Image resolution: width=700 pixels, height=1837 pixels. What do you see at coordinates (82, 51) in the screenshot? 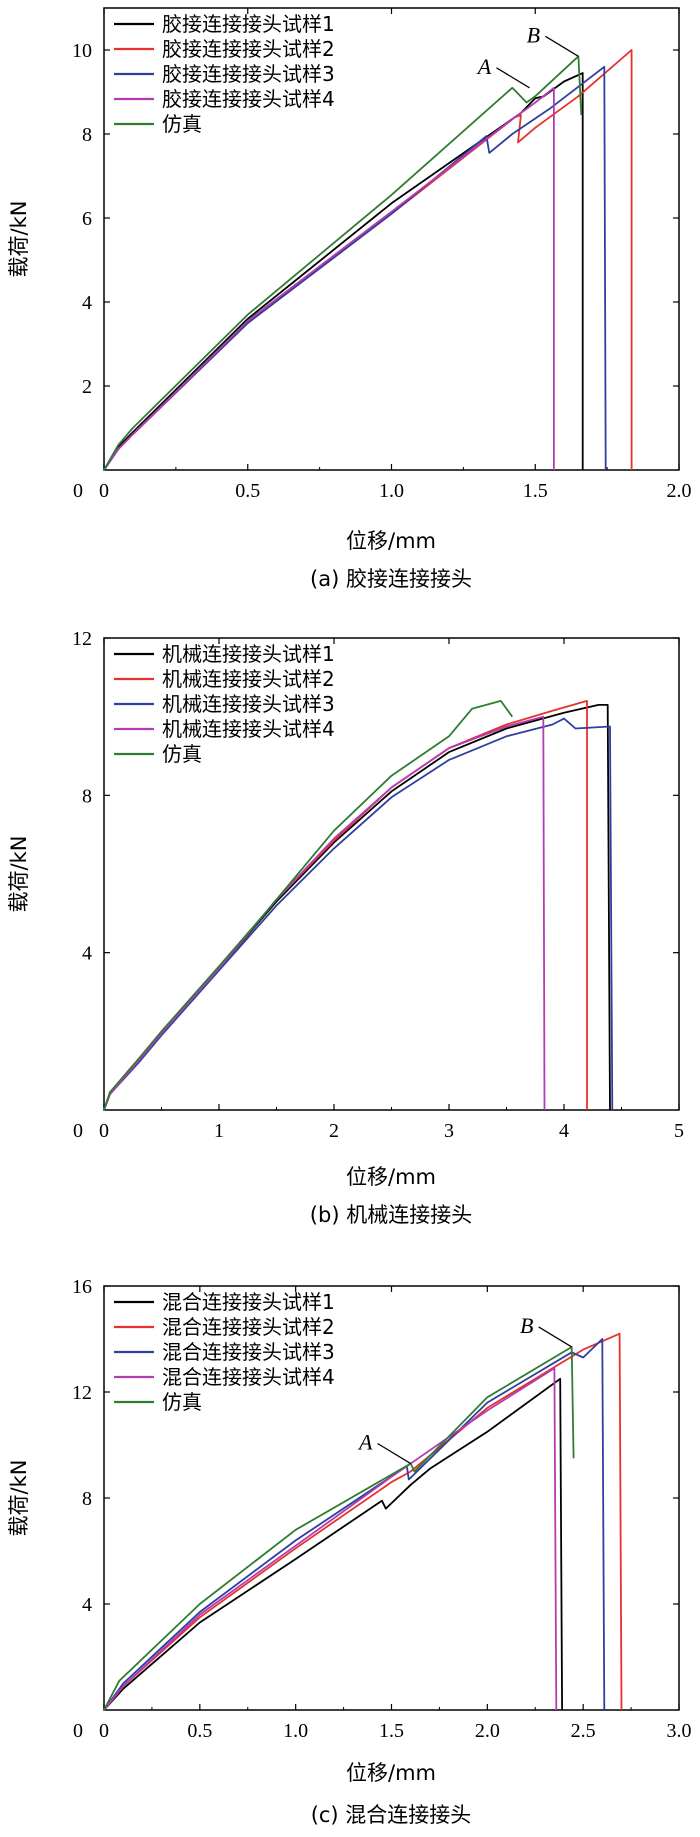
I see `y-tick-label: 10` at bounding box center [82, 51].